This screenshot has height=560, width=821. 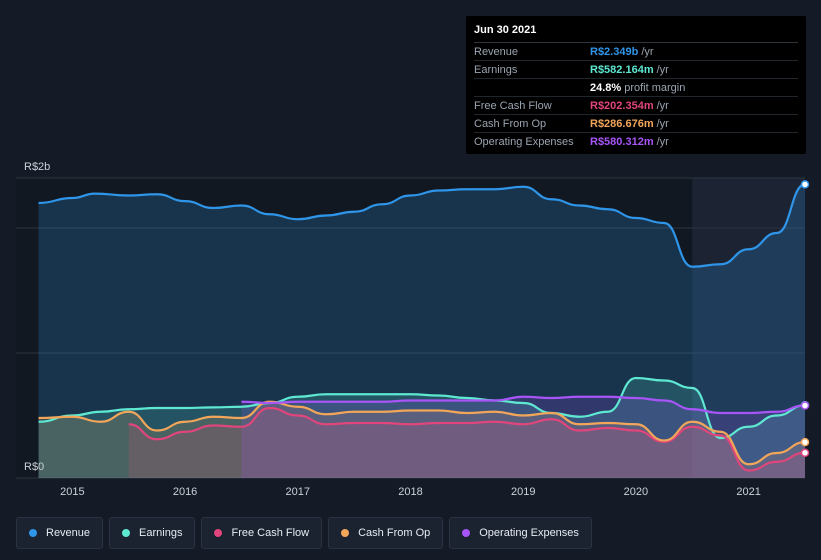 I want to click on legend-item: Cash From Op, so click(x=386, y=533).